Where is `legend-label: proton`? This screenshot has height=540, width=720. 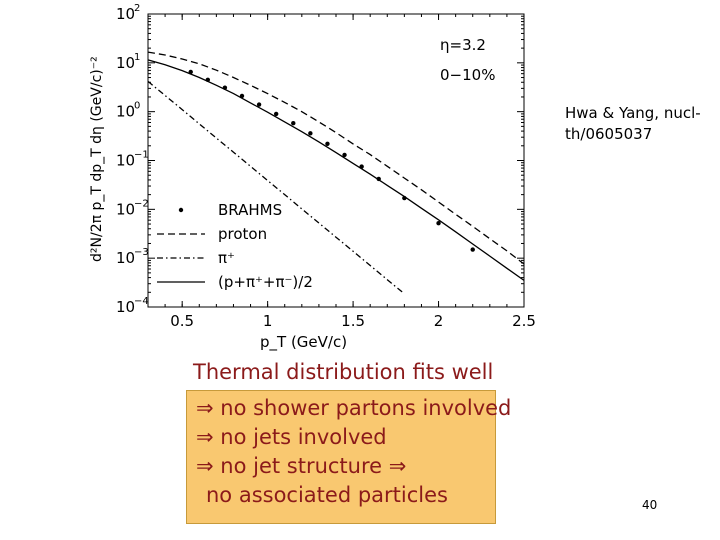 legend-label: proton is located at coordinates (242, 234).